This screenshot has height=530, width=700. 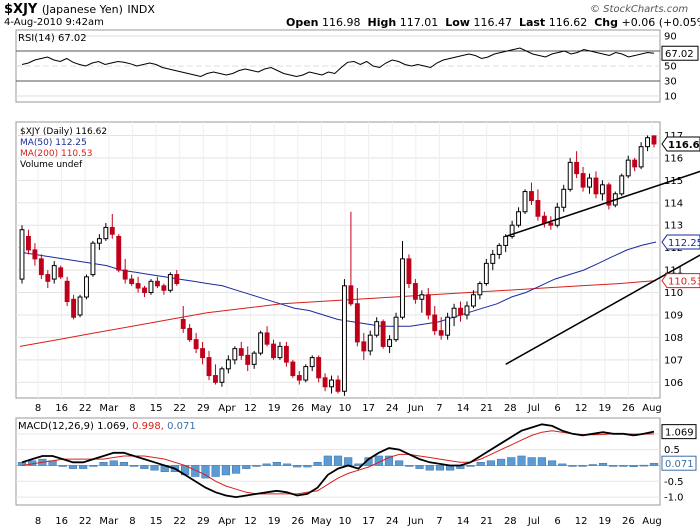 I want to click on macd-x-label: 24, so click(x=392, y=521).